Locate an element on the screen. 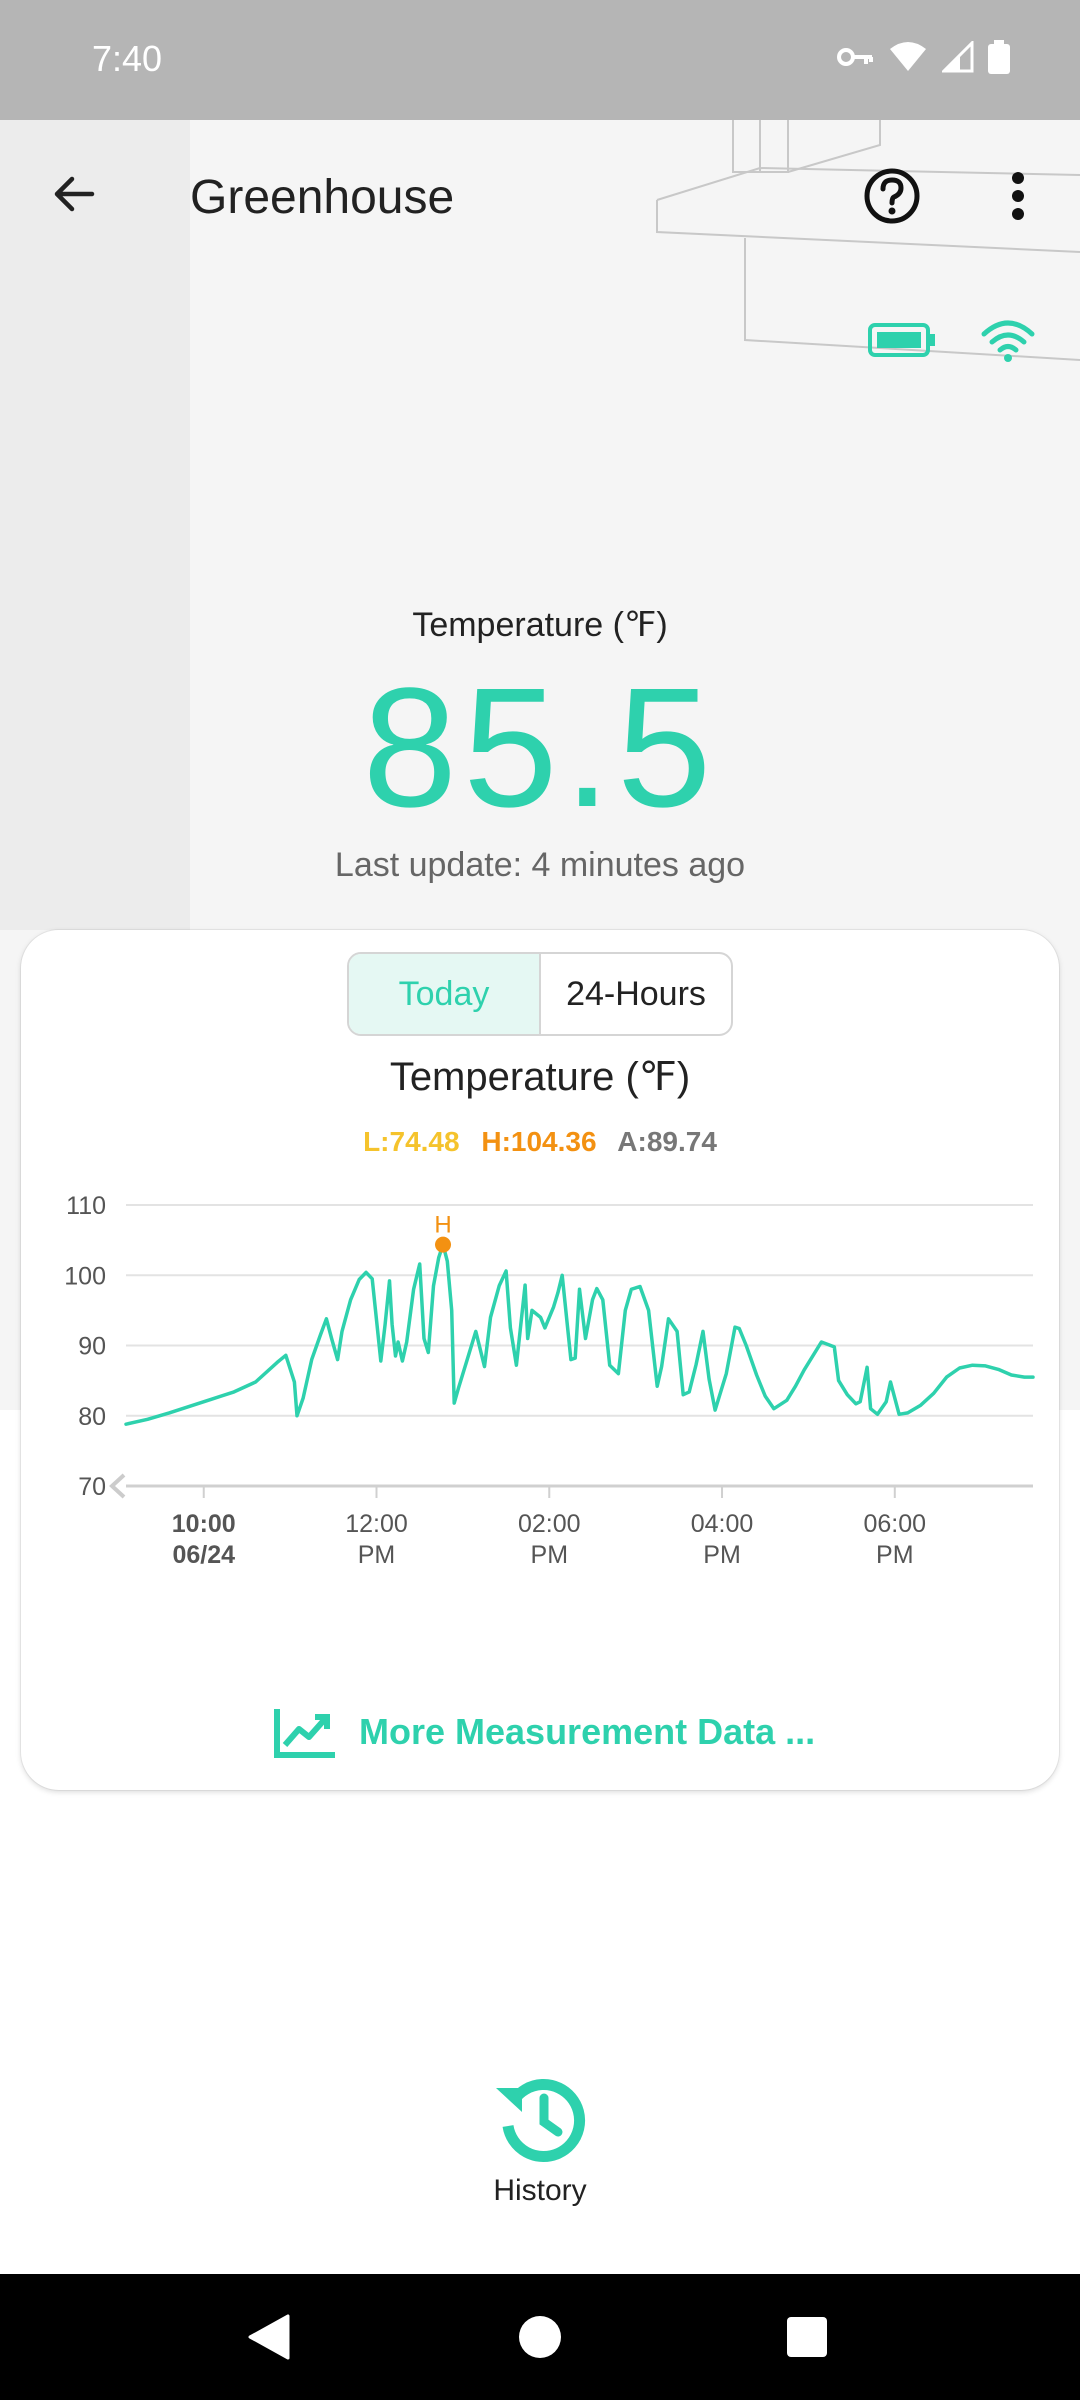  nav-back-button is located at coordinates (269, 2337).